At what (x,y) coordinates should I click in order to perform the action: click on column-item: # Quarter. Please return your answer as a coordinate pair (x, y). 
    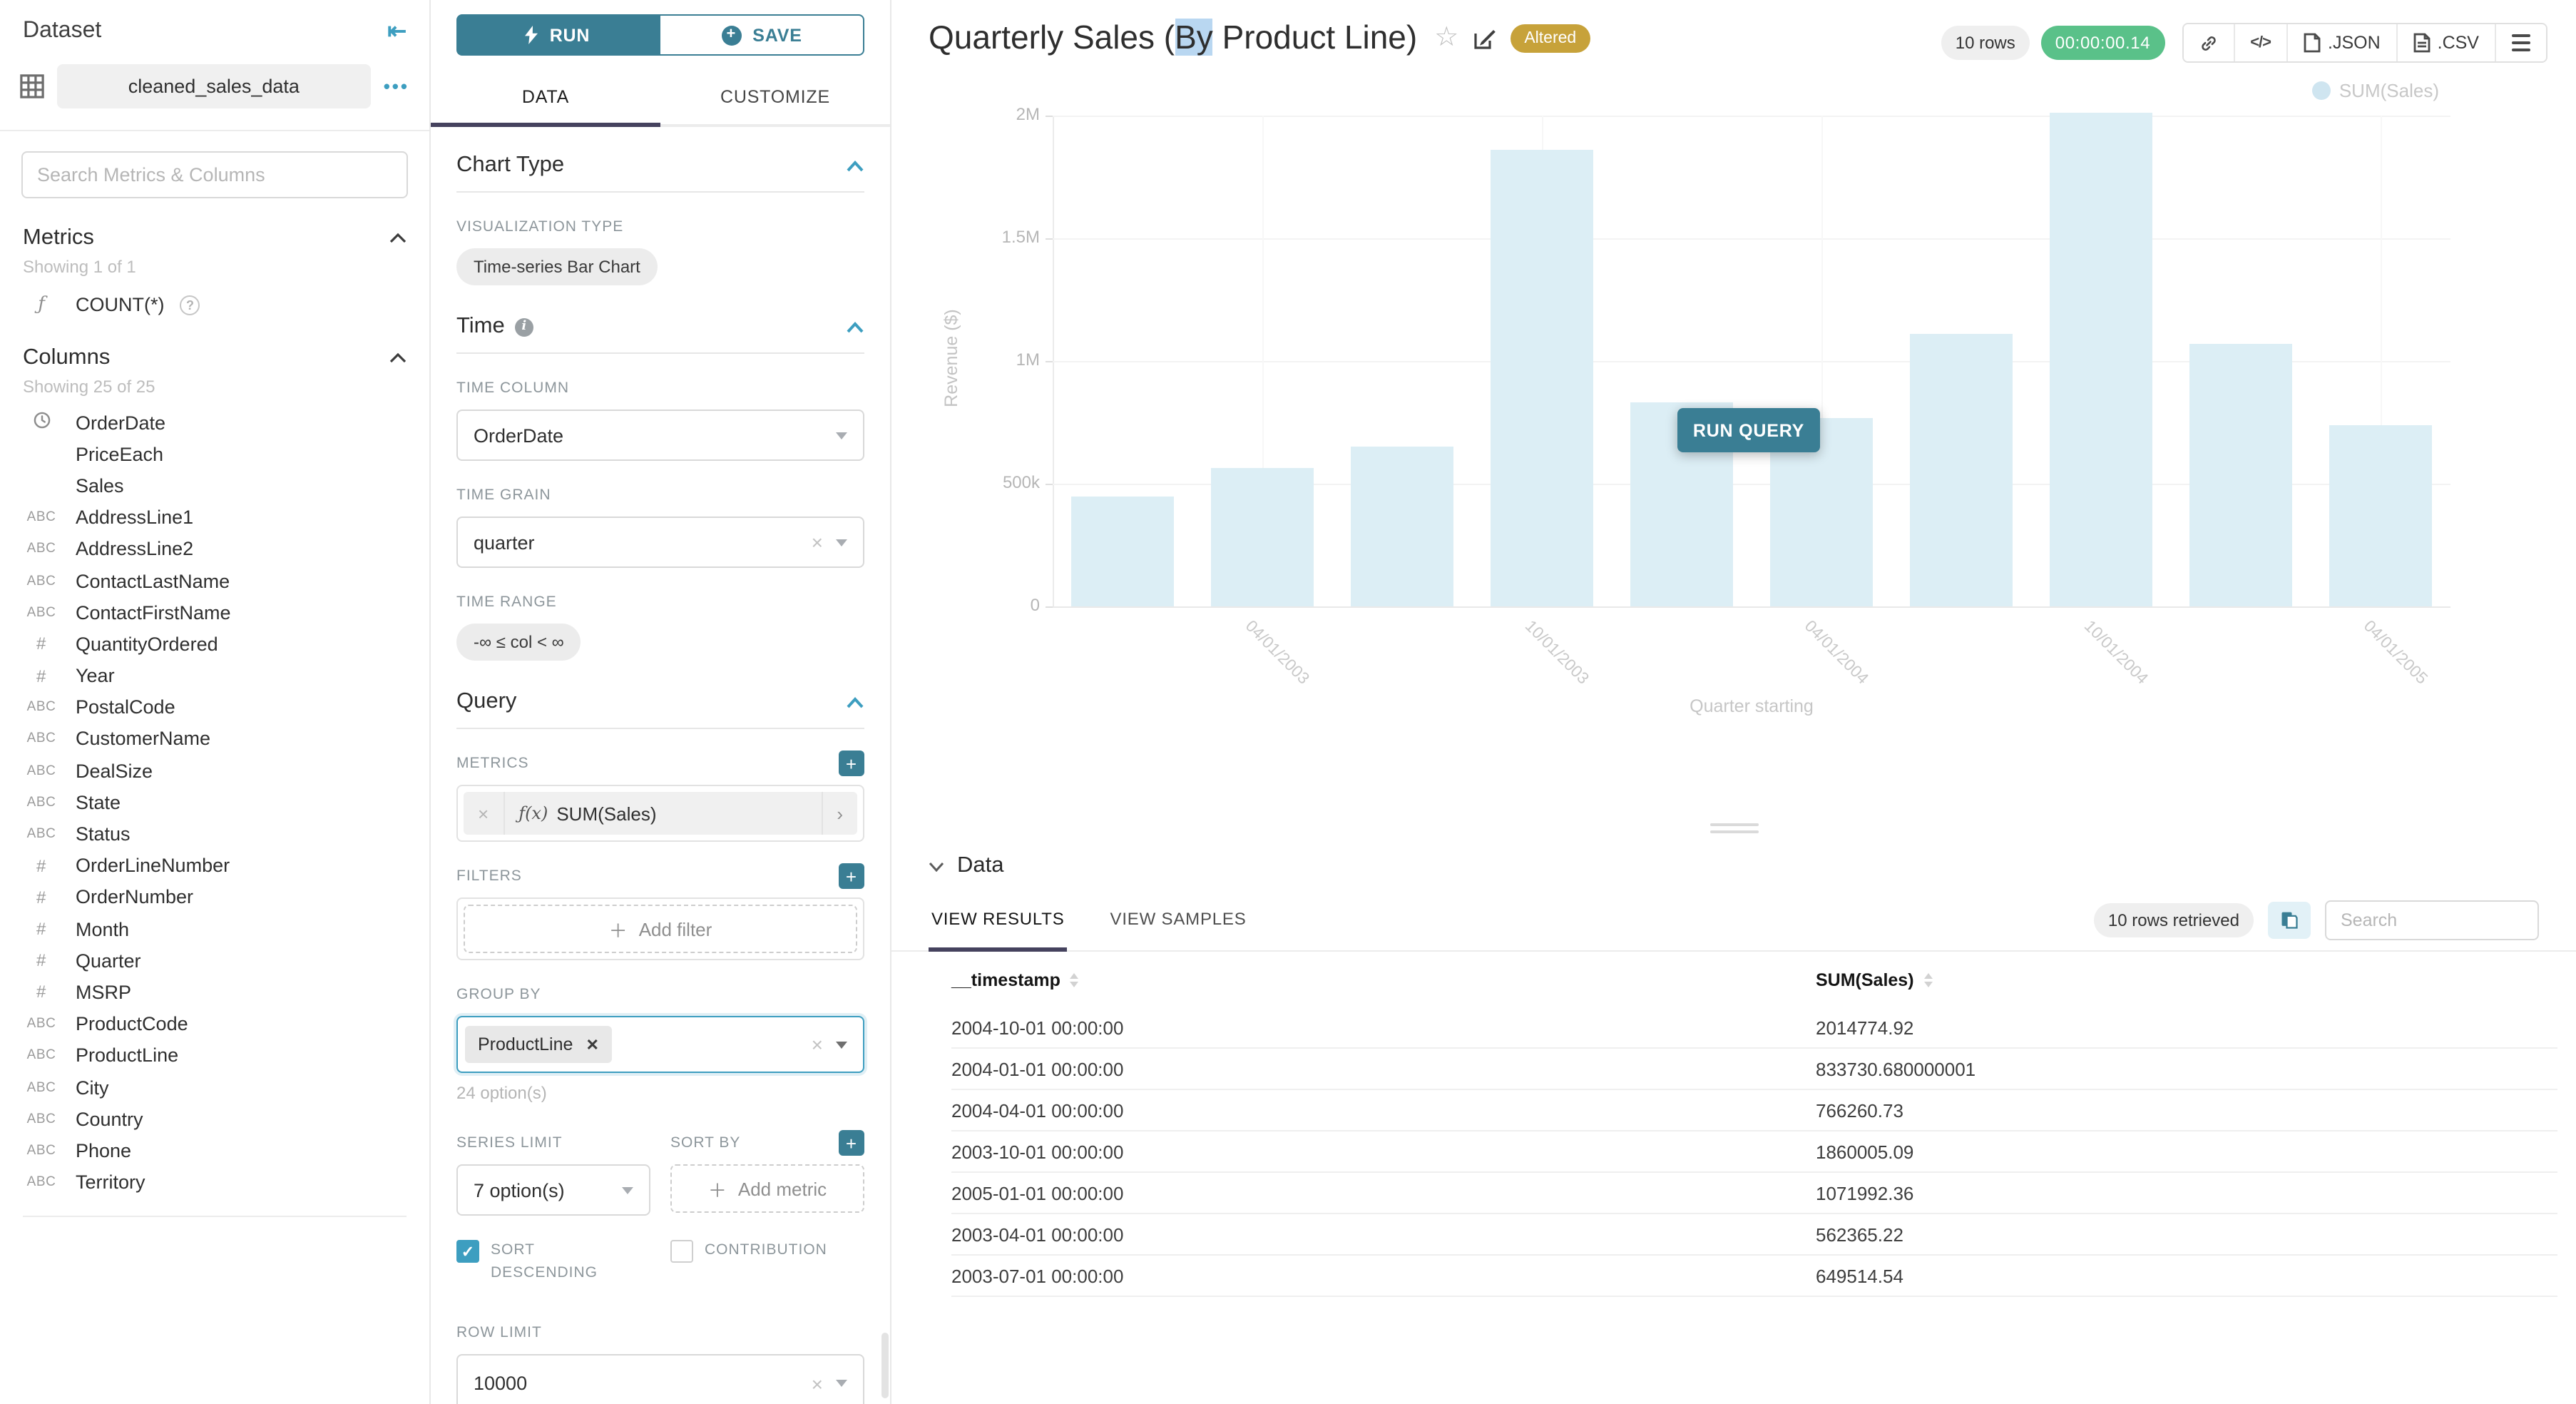
    Looking at the image, I should click on (214, 960).